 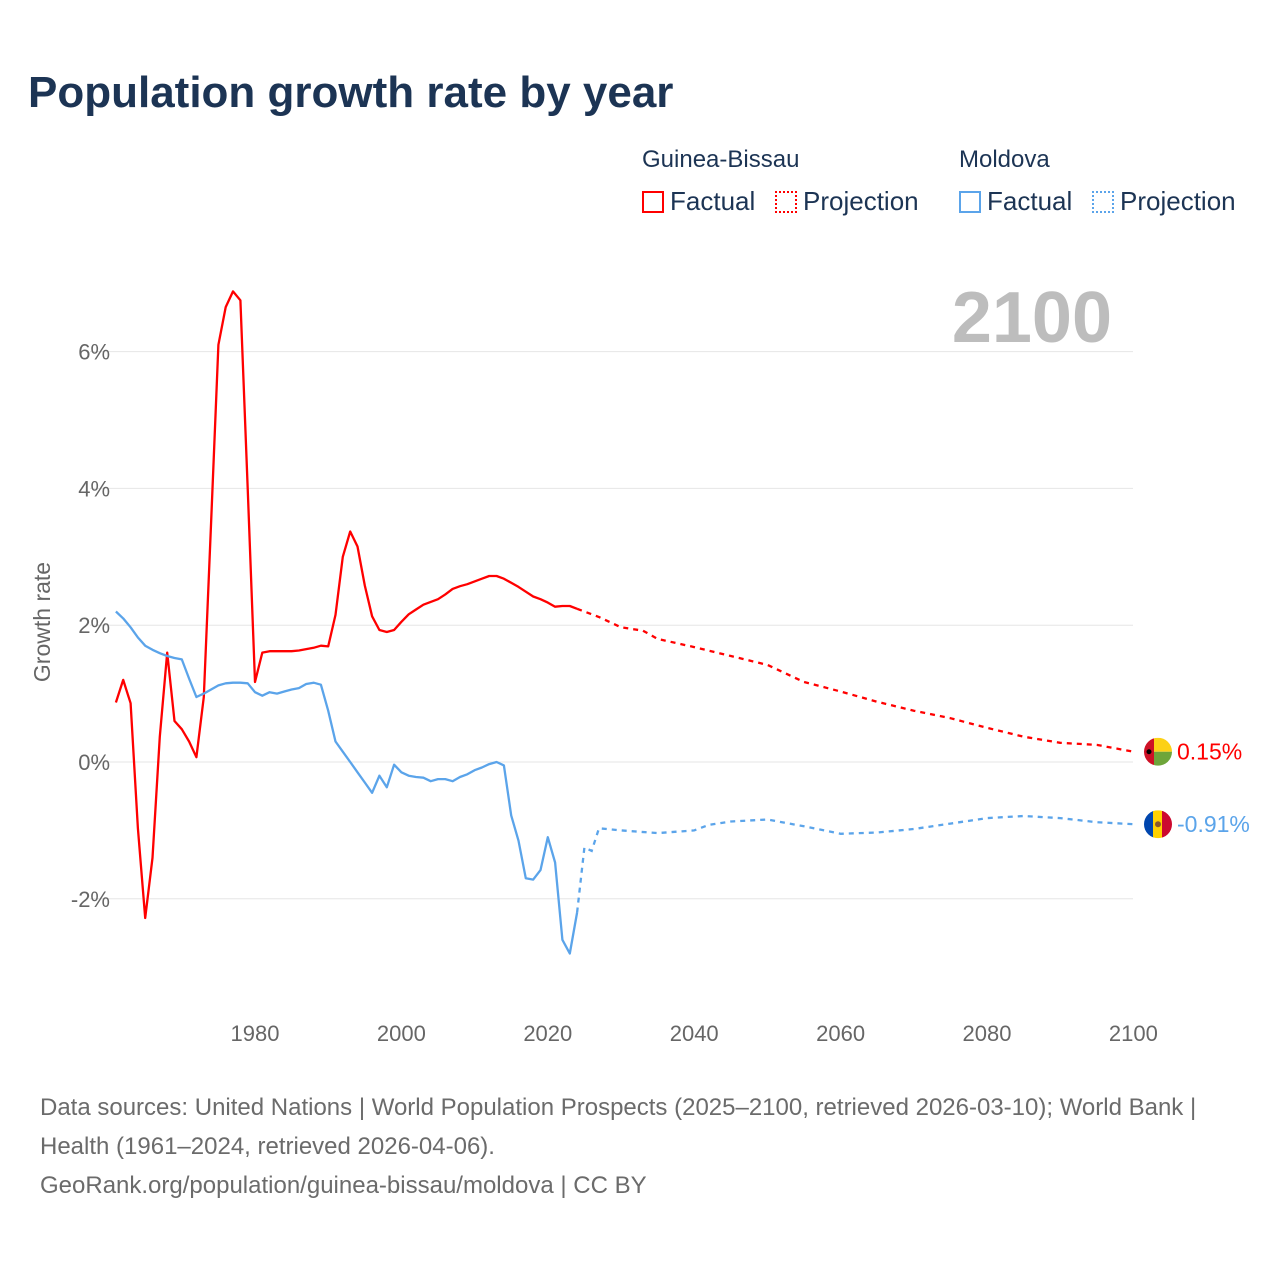 I want to click on chart-title: Population growth rate by year, so click(x=351, y=92).